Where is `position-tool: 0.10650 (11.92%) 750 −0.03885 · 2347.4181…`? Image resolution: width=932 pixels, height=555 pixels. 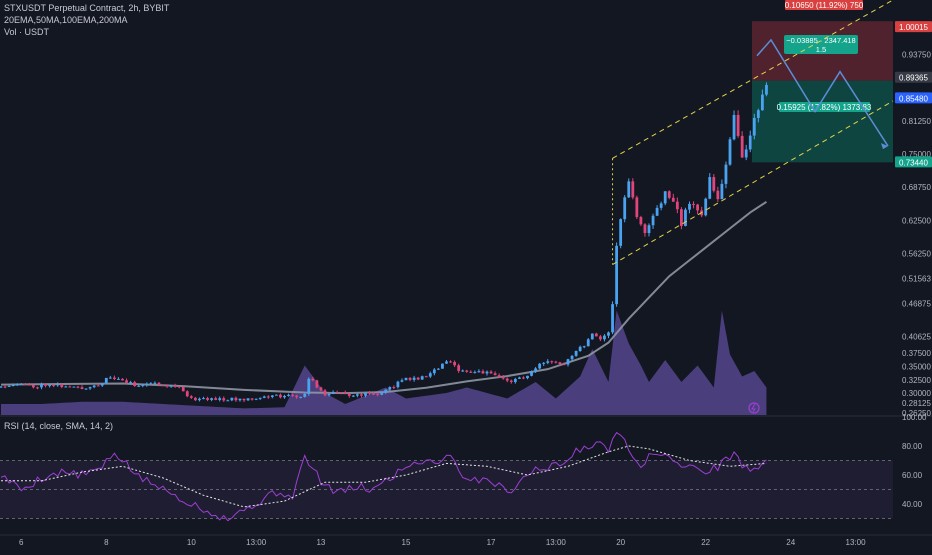 position-tool: 0.10650 (11.92%) 750 −0.03885 · 2347.4181… is located at coordinates (822, 81).